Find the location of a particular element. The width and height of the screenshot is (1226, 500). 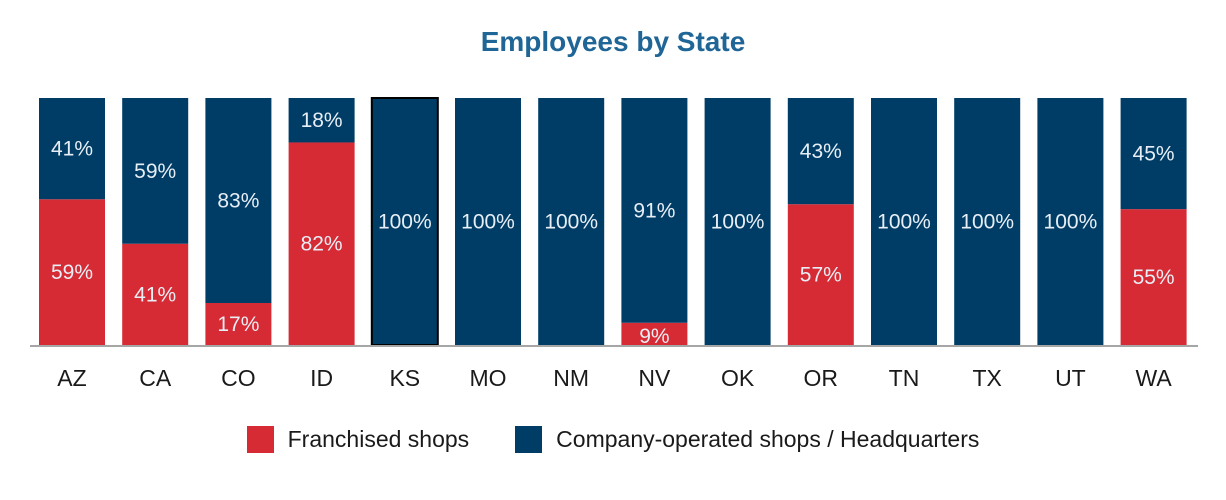

data-label-company-nv: 91% is located at coordinates (654, 210).